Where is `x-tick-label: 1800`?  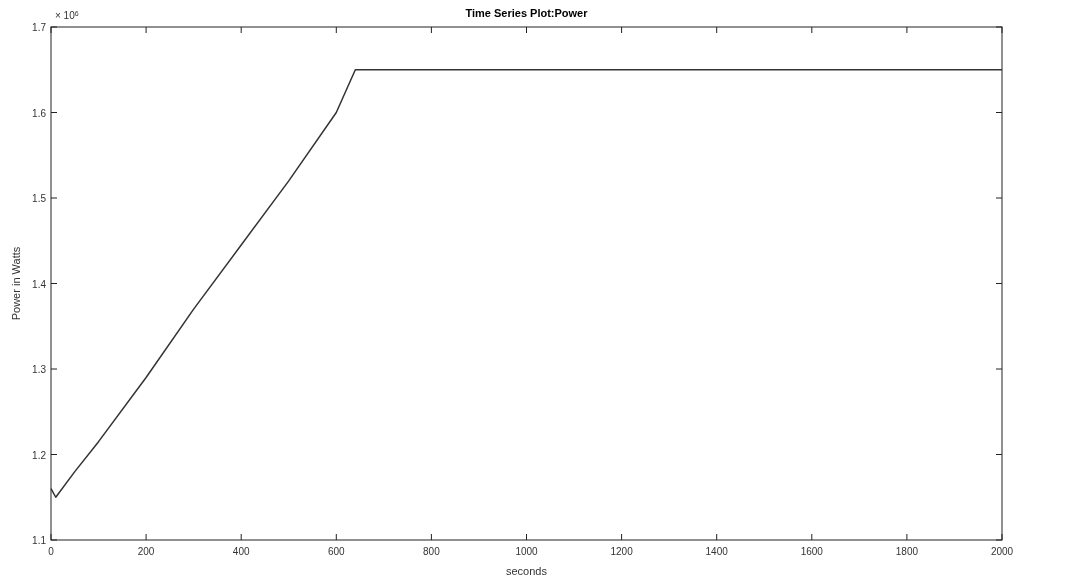 x-tick-label: 1800 is located at coordinates (907, 551).